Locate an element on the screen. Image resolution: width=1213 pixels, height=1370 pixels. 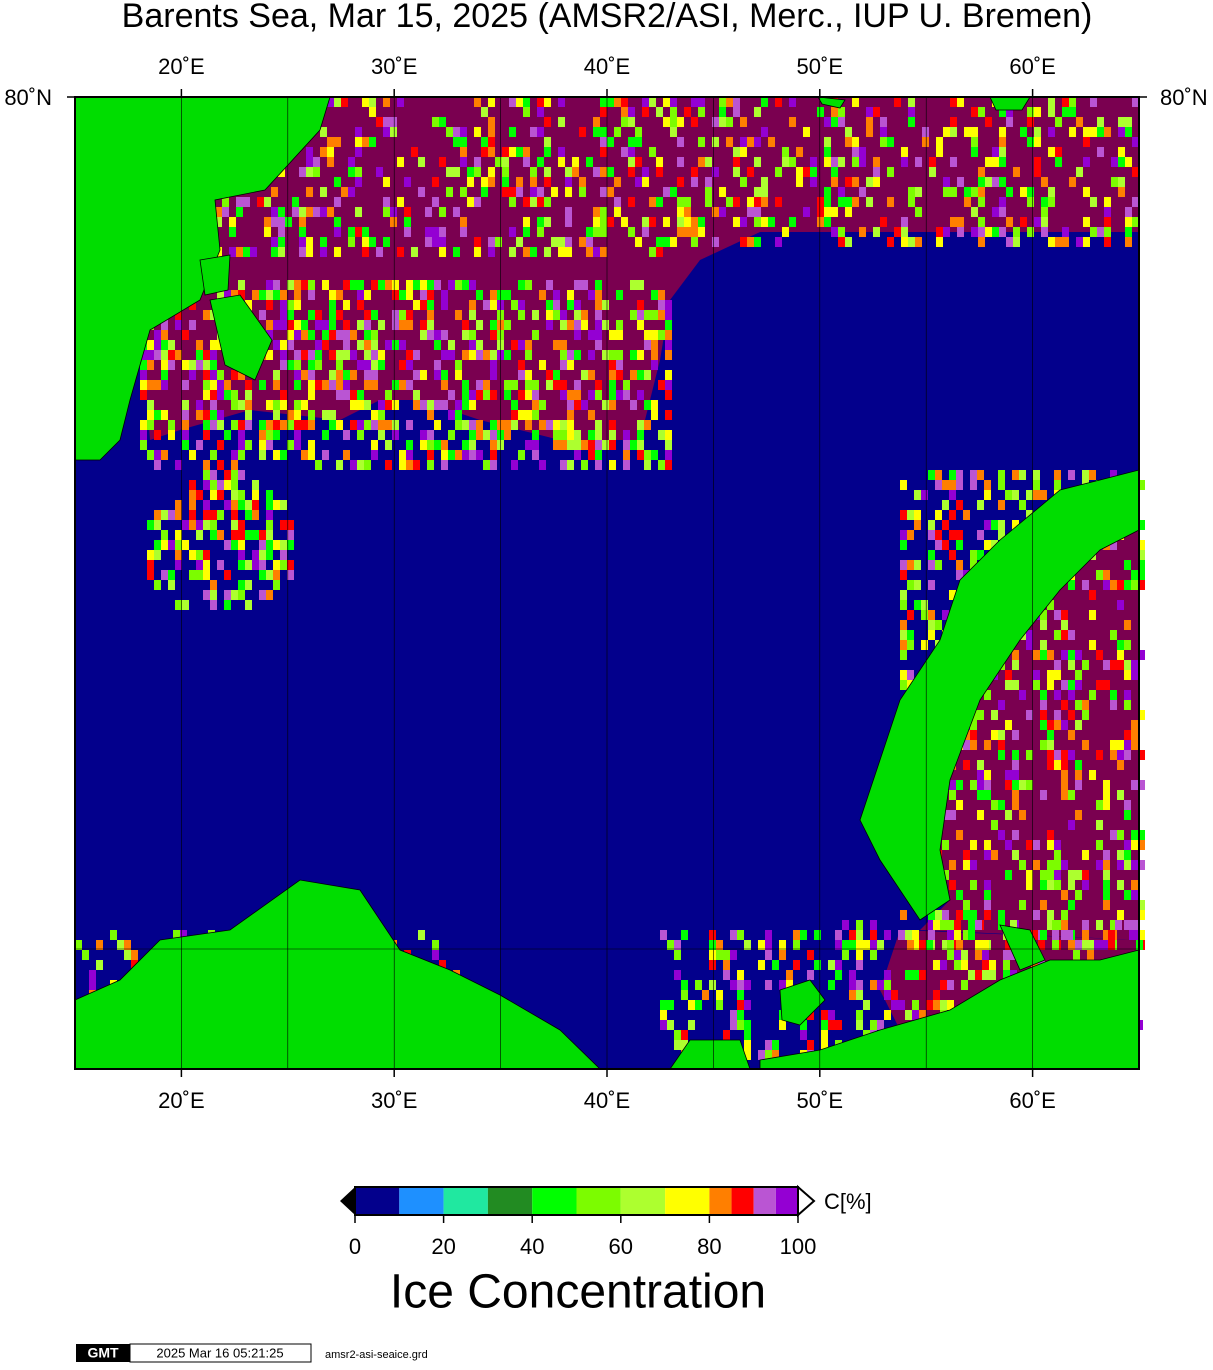
colorbar-label: Ice Concentration is located at coordinates (578, 1292).